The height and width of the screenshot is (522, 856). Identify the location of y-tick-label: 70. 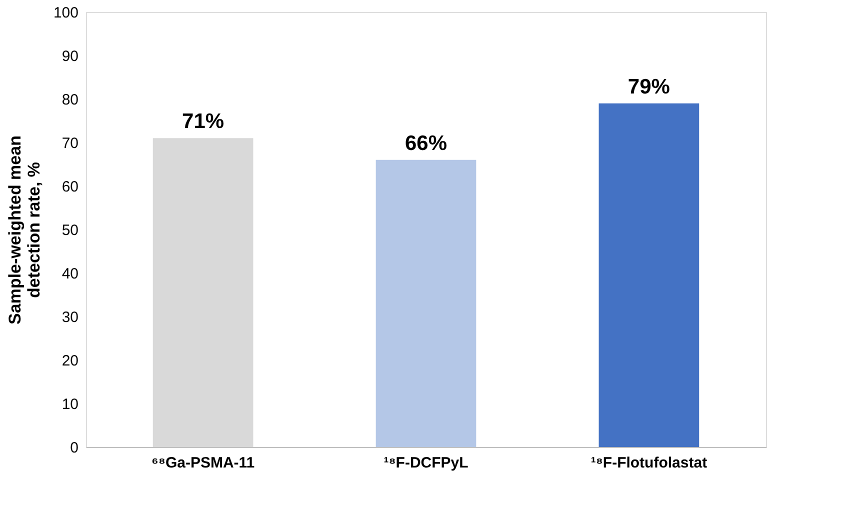
(70, 143).